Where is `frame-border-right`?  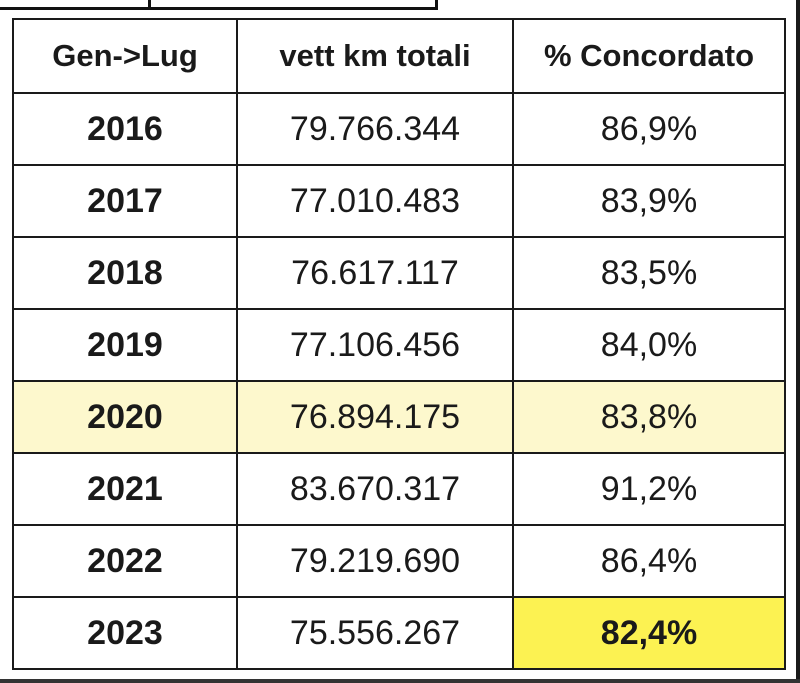 frame-border-right is located at coordinates (798, 341).